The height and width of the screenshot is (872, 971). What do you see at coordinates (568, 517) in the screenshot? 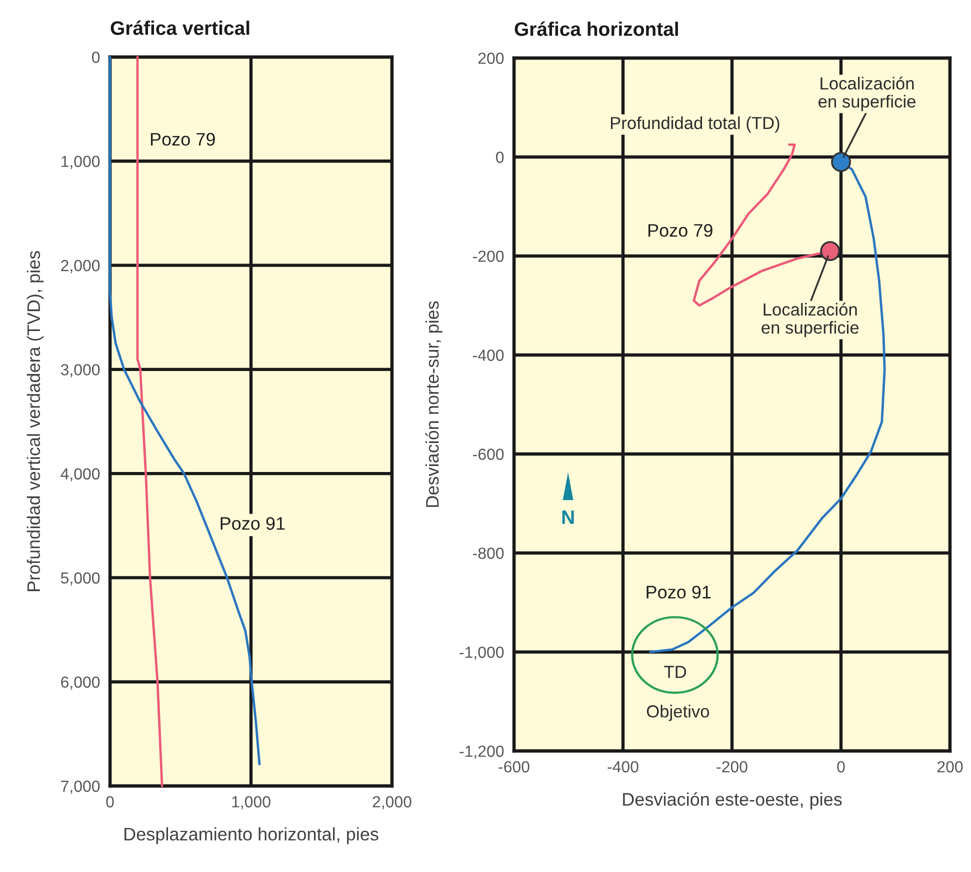
I see `annotation: N` at bounding box center [568, 517].